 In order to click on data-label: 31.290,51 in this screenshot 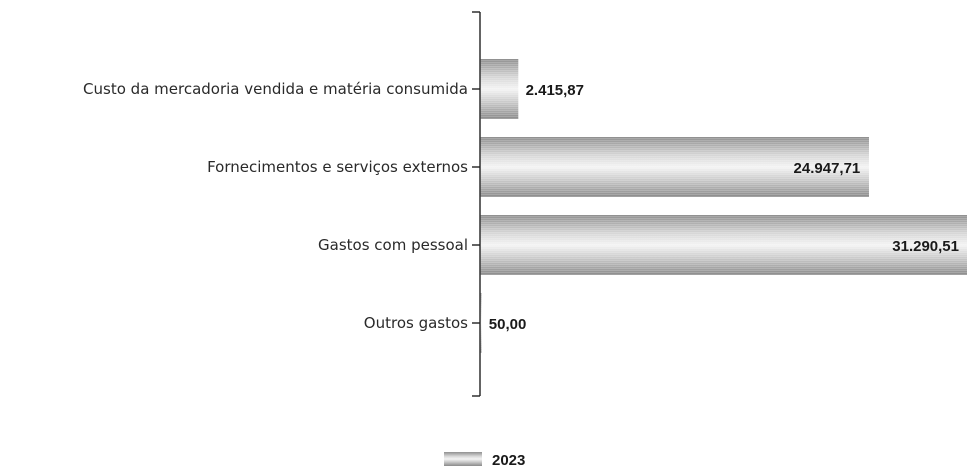, I will do `click(925, 246)`.